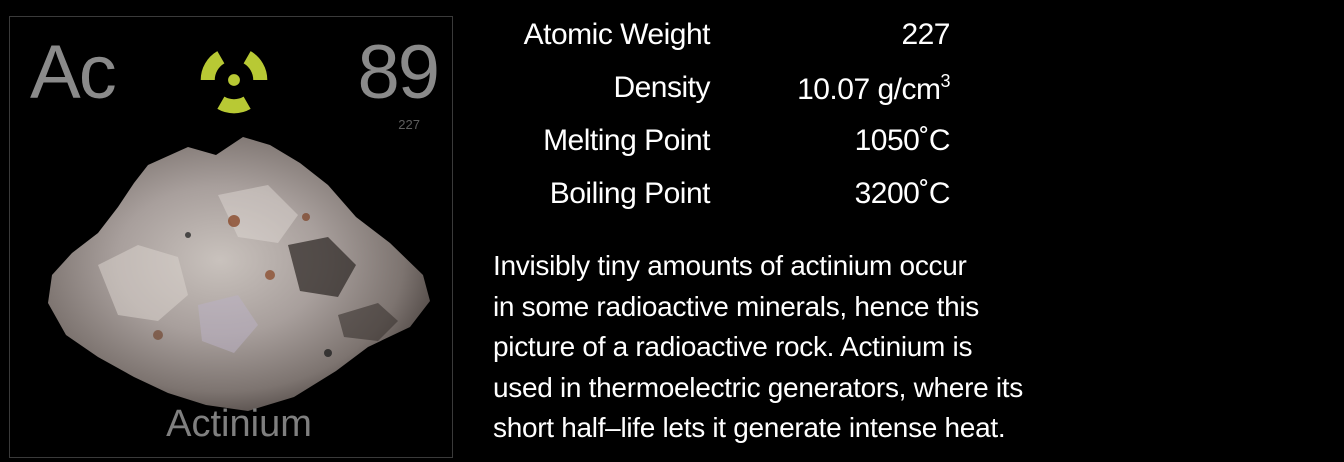  I want to click on property-value: 227, so click(925, 34).